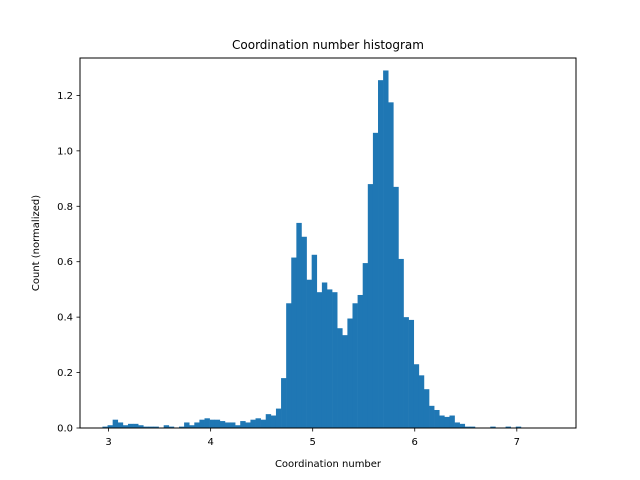  Describe the element at coordinates (65, 207) in the screenshot. I see `y-tick-label: 0.8` at that location.